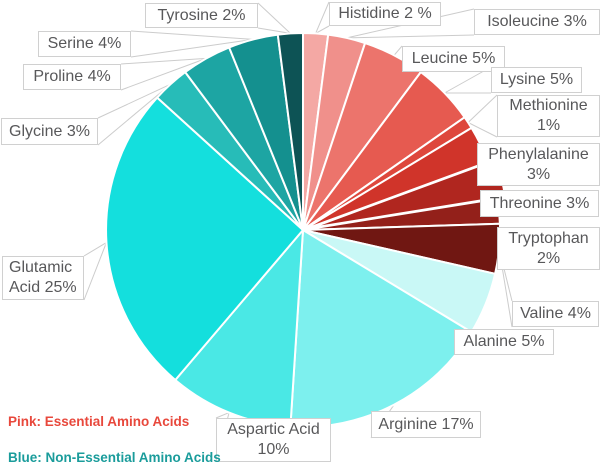 The width and height of the screenshot is (600, 462). Describe the element at coordinates (49, 131) in the screenshot. I see `slice-label-glycine: Glycine 3%` at that location.